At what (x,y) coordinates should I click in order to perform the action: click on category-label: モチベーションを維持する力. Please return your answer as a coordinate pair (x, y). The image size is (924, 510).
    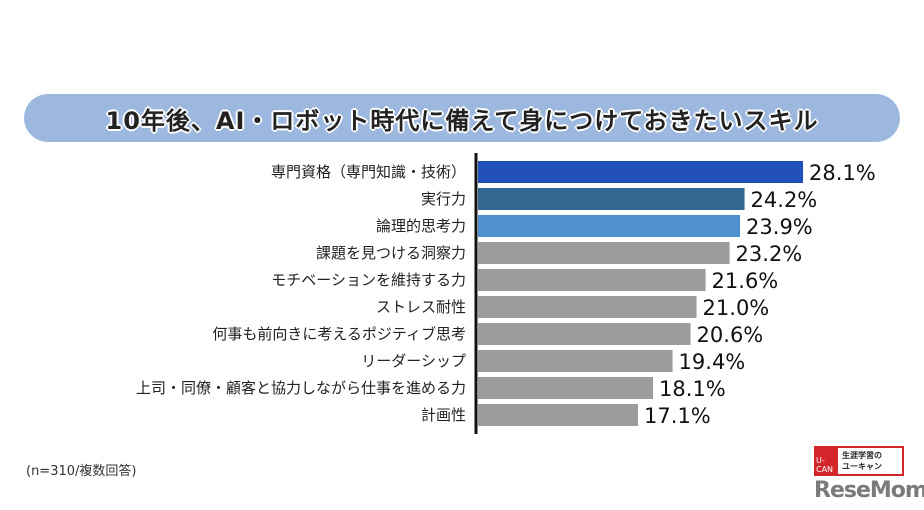
    Looking at the image, I should click on (368, 280).